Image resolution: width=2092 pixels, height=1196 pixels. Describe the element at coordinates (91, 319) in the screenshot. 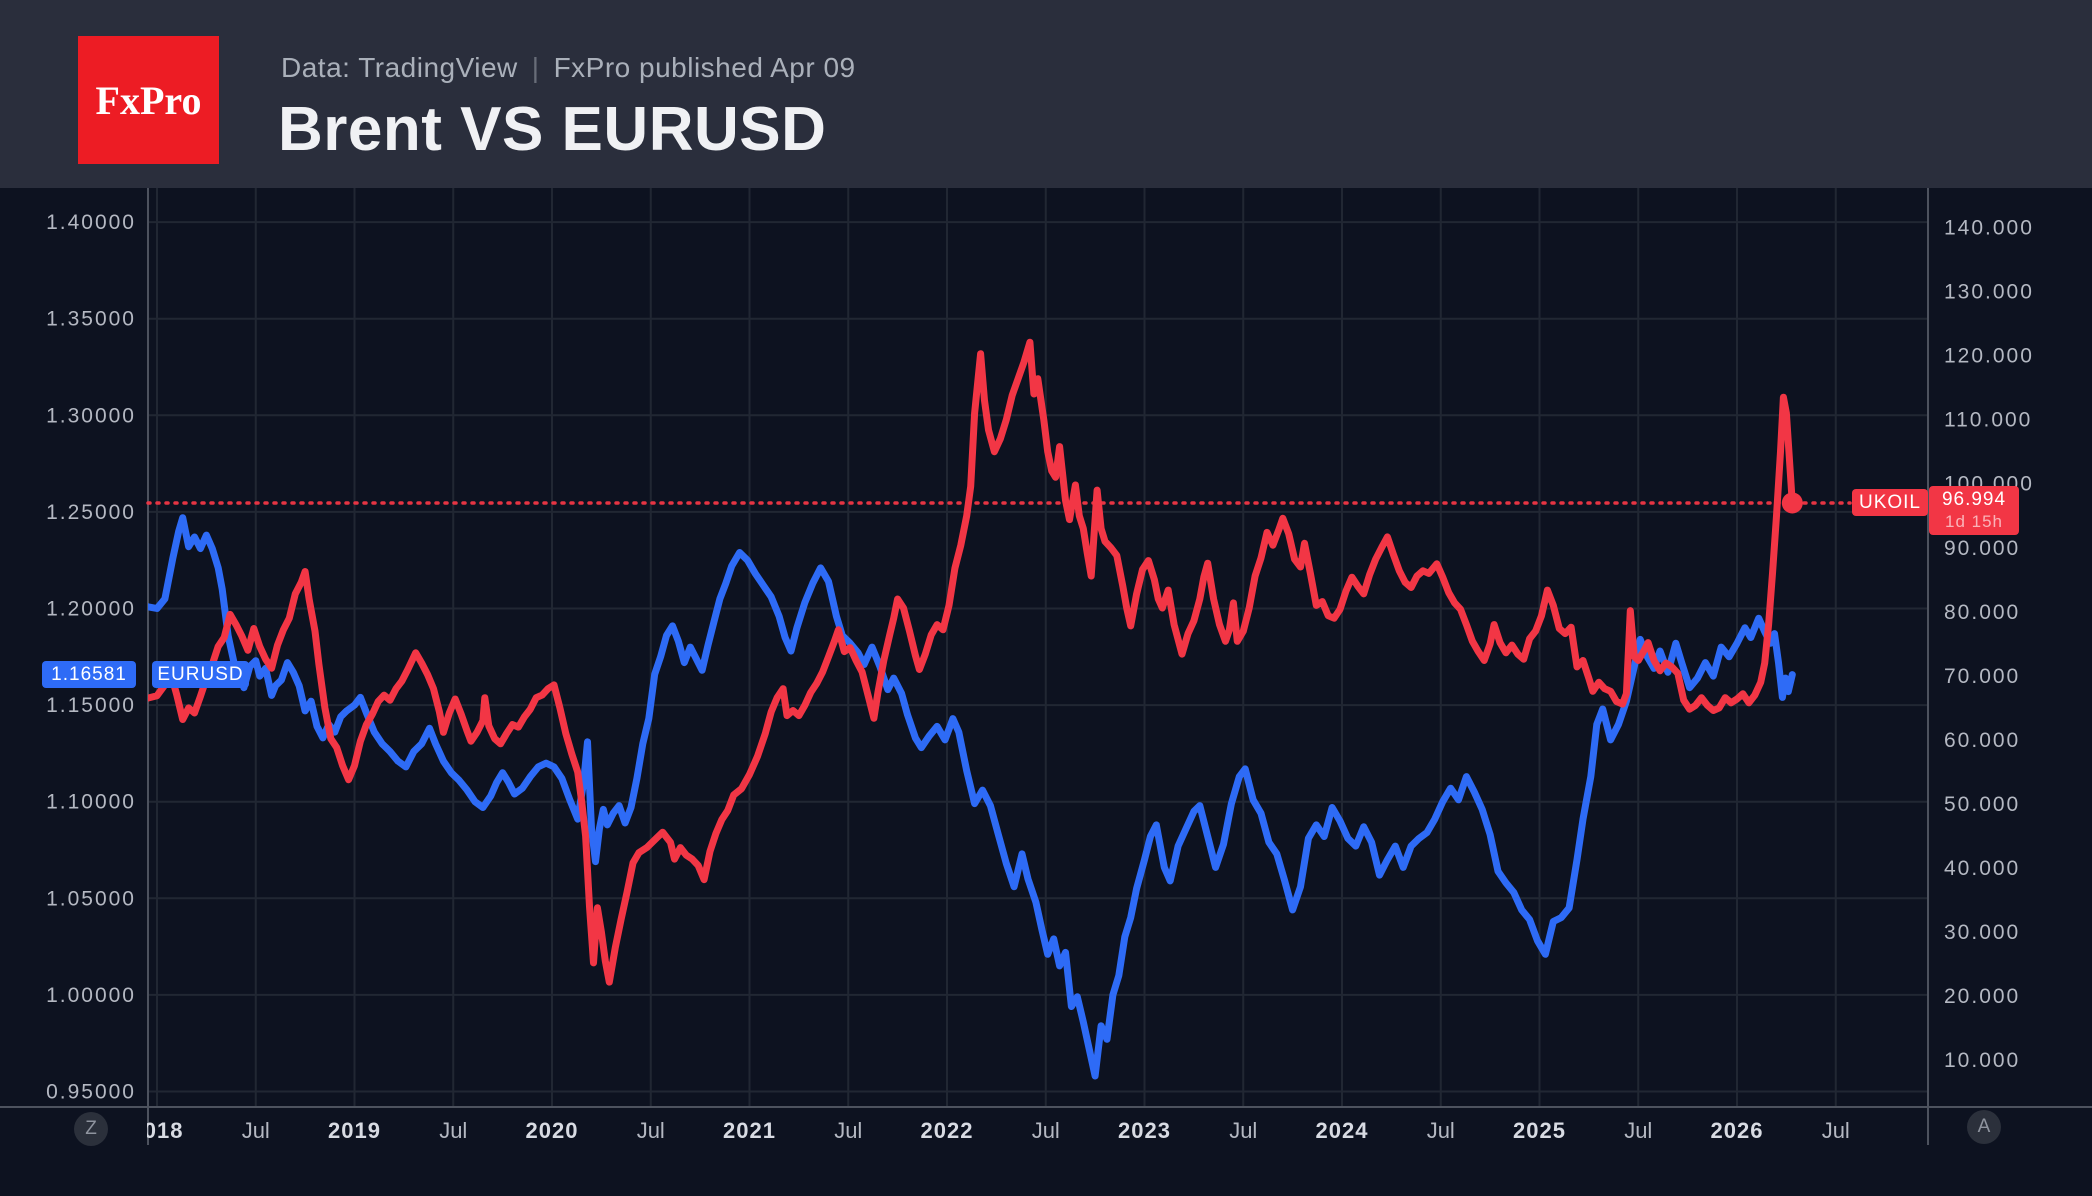

I see `svg-text: 1.35000` at that location.